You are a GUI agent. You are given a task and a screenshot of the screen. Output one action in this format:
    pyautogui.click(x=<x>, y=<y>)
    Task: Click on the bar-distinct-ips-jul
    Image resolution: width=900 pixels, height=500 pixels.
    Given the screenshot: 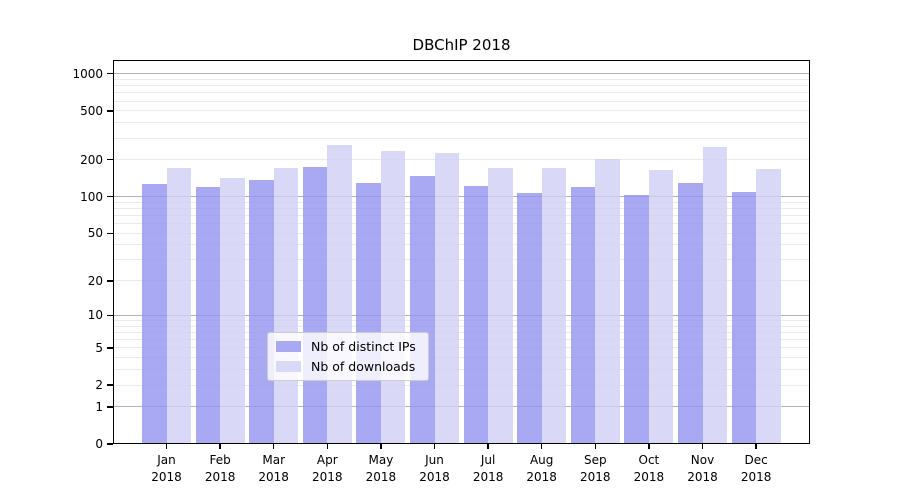 What is the action you would take?
    pyautogui.click(x=476, y=314)
    